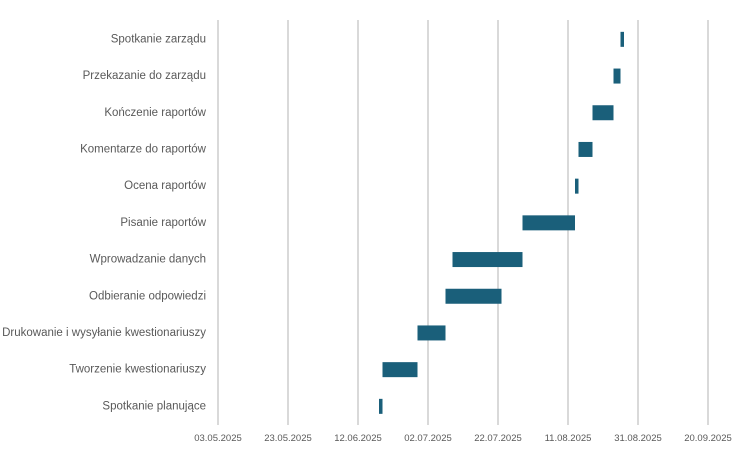 The width and height of the screenshot is (755, 450). I want to click on task-label: Przekazanie do zarządu, so click(144, 76).